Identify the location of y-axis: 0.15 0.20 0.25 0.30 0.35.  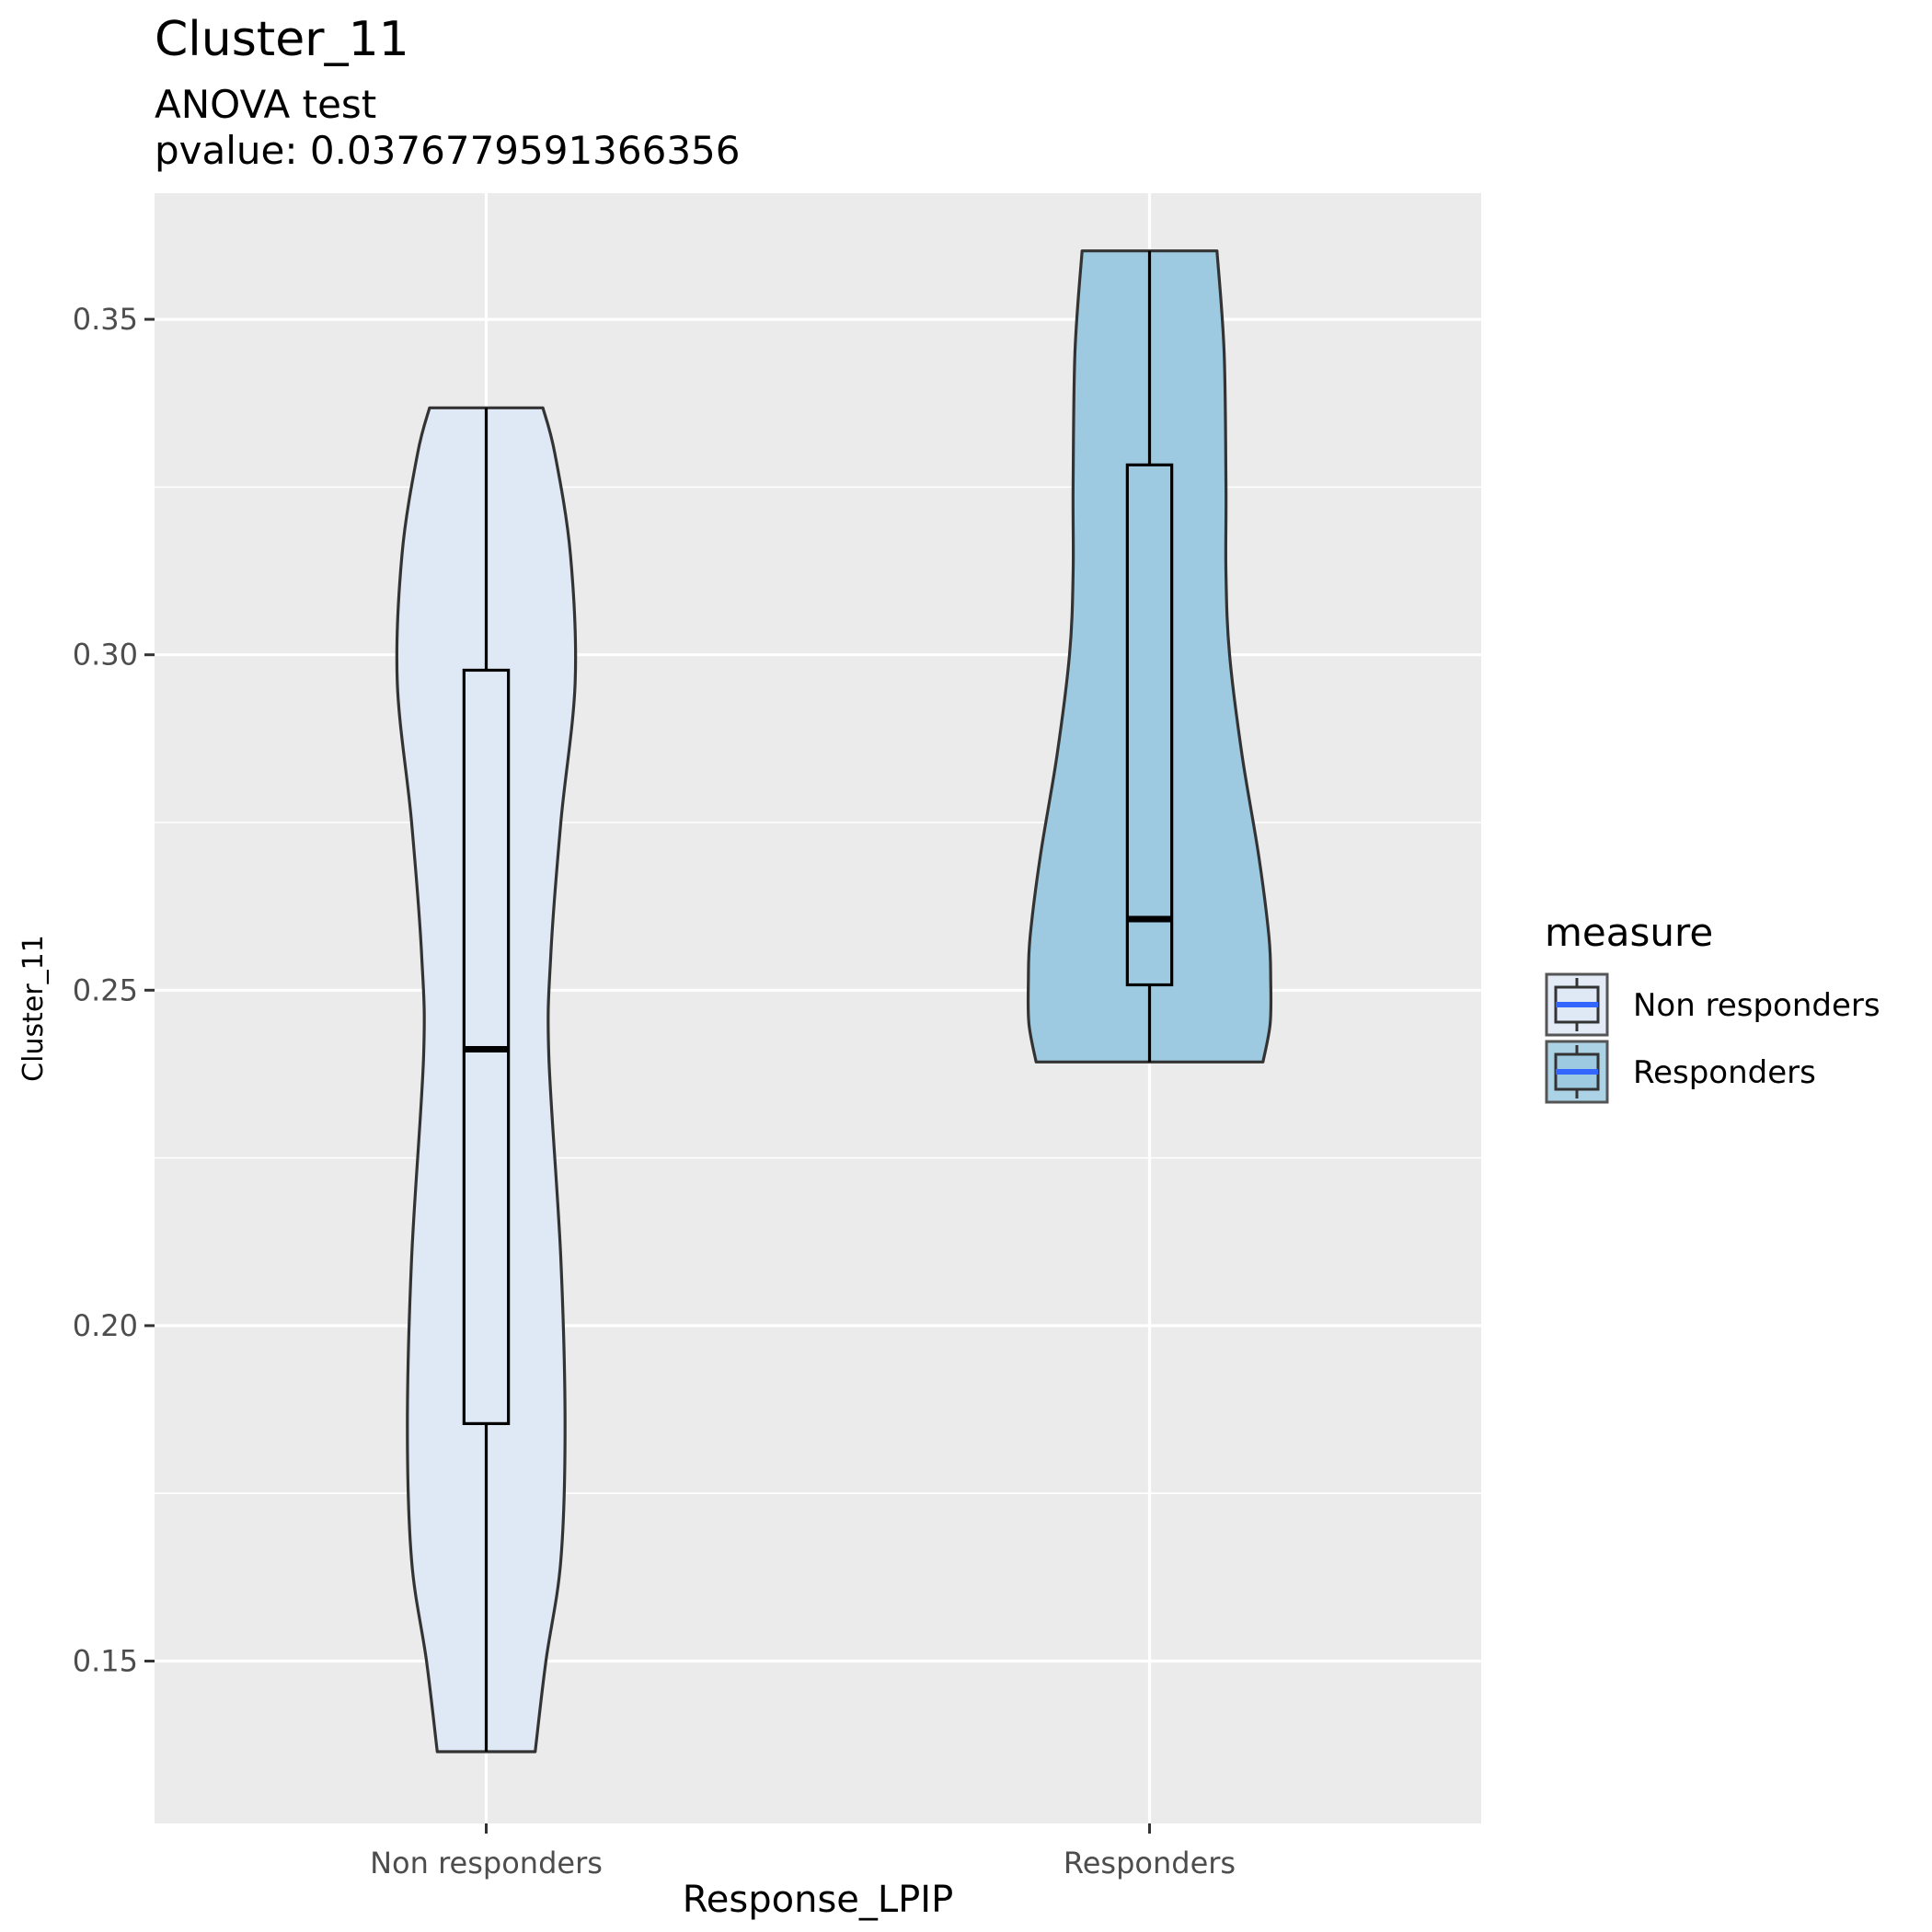
(114, 991).